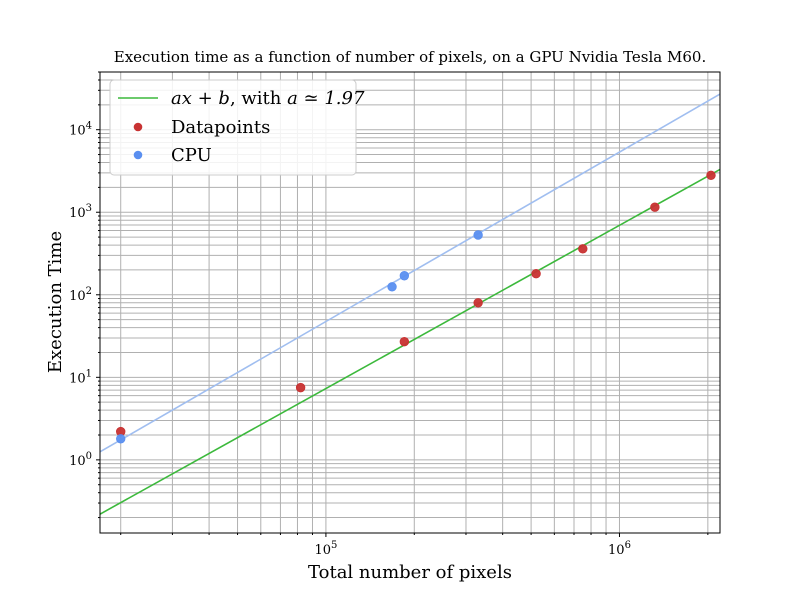 This screenshot has width=800, height=600. What do you see at coordinates (80, 460) in the screenshot?
I see `y-tick-label: 10⁰` at bounding box center [80, 460].